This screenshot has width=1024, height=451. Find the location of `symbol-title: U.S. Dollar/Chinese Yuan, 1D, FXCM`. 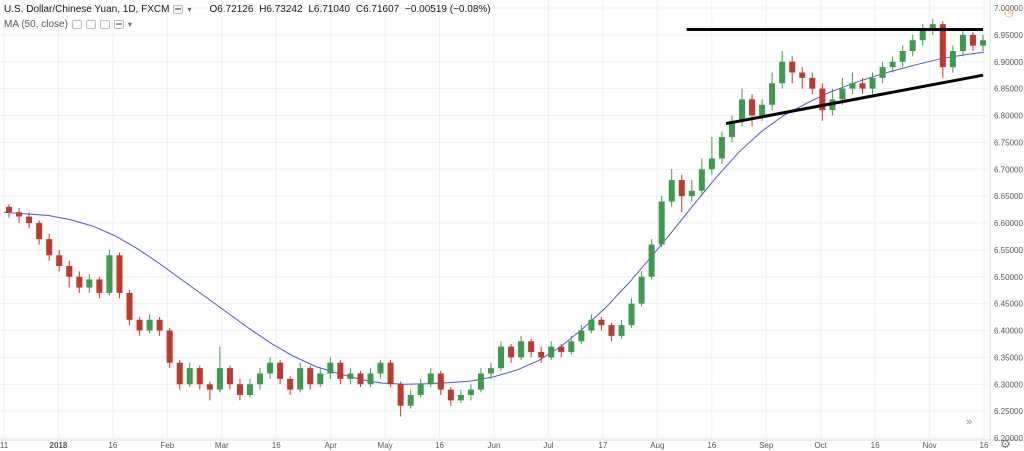

symbol-title: U.S. Dollar/Chinese Yuan, 1D, FXCM is located at coordinates (87, 9).